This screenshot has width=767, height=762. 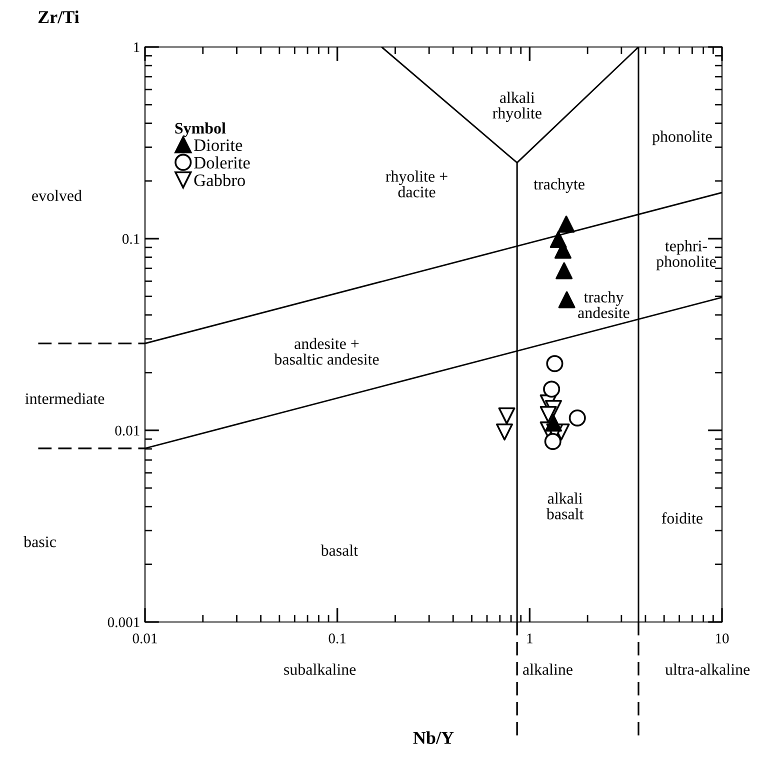 What do you see at coordinates (200, 129) in the screenshot?
I see `legend-title: Symbol` at bounding box center [200, 129].